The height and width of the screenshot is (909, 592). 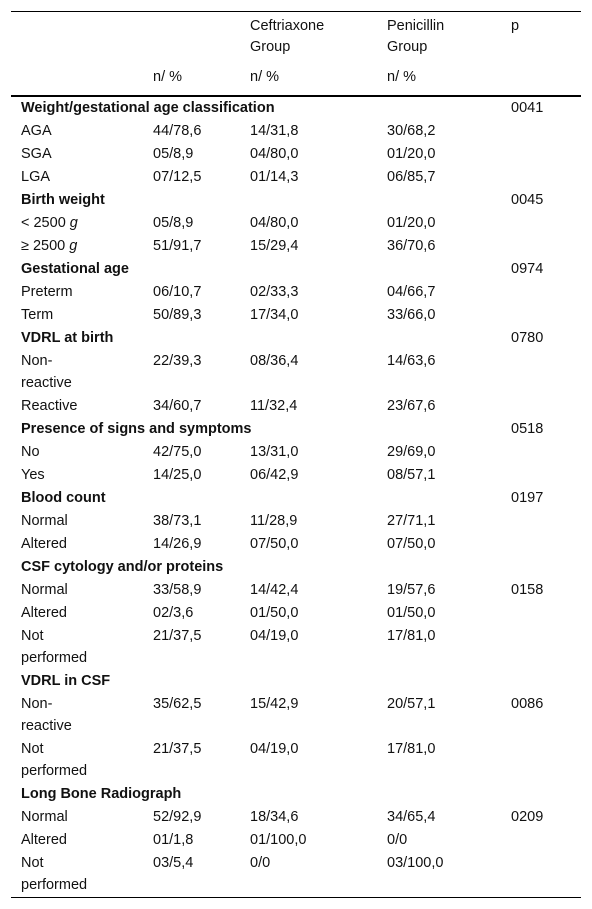 What do you see at coordinates (63, 498) in the screenshot?
I see `section-heading: Blood count` at bounding box center [63, 498].